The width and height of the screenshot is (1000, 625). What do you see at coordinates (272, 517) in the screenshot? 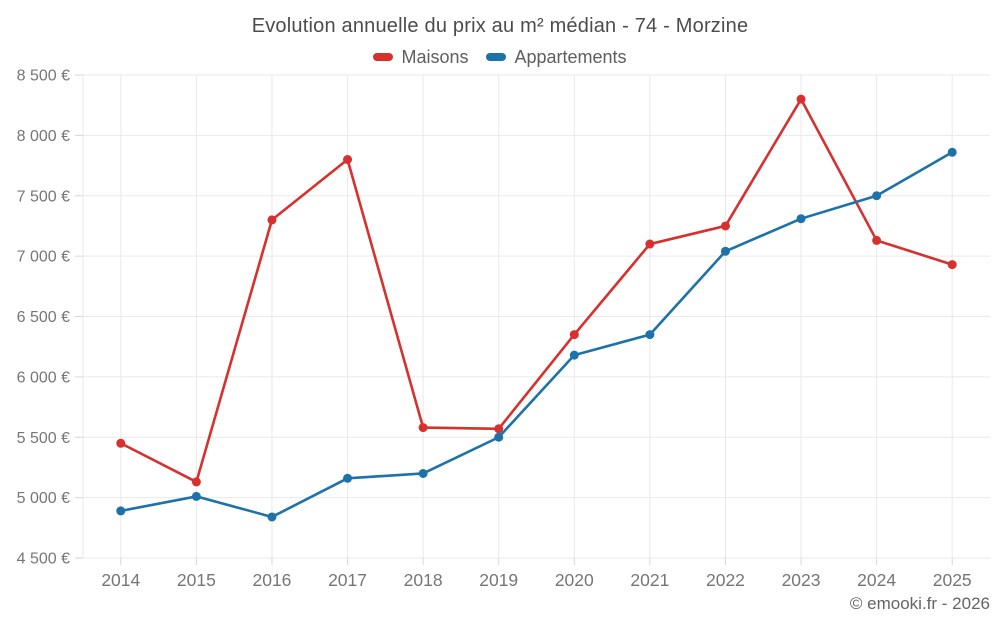
I see `appartements-point-2016` at bounding box center [272, 517].